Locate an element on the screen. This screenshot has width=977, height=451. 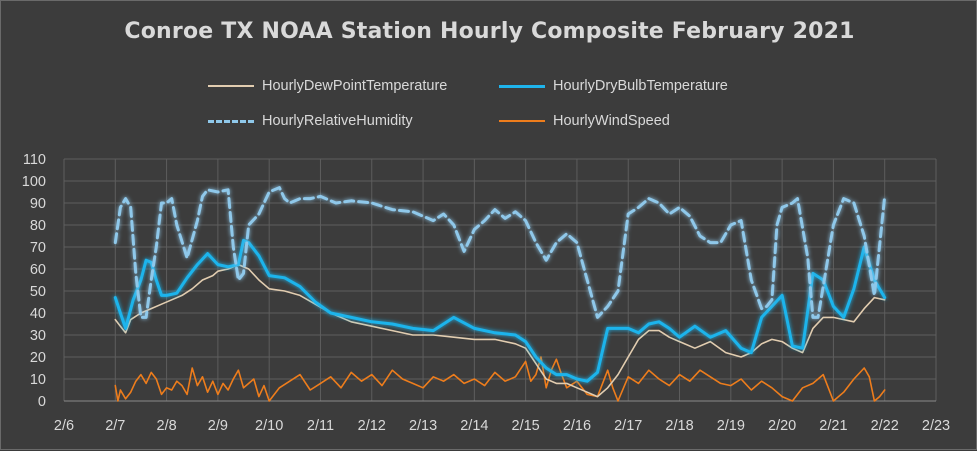
y-tick-label: 10 is located at coordinates (38, 380).